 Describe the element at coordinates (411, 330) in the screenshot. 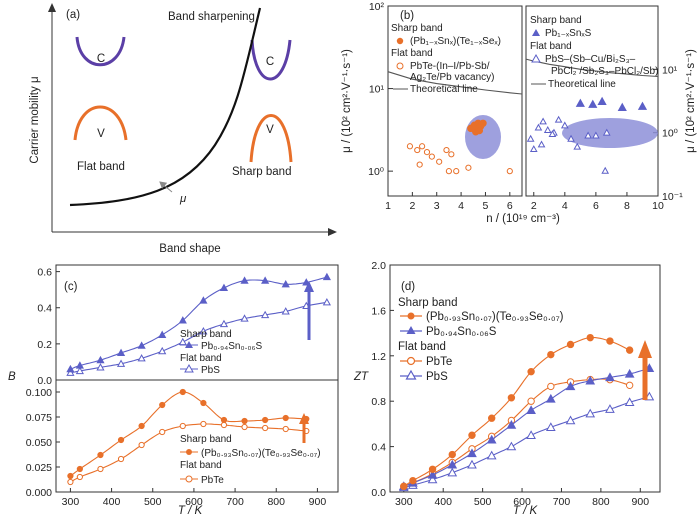

I see `d-legend-sharp-2-marker` at that location.